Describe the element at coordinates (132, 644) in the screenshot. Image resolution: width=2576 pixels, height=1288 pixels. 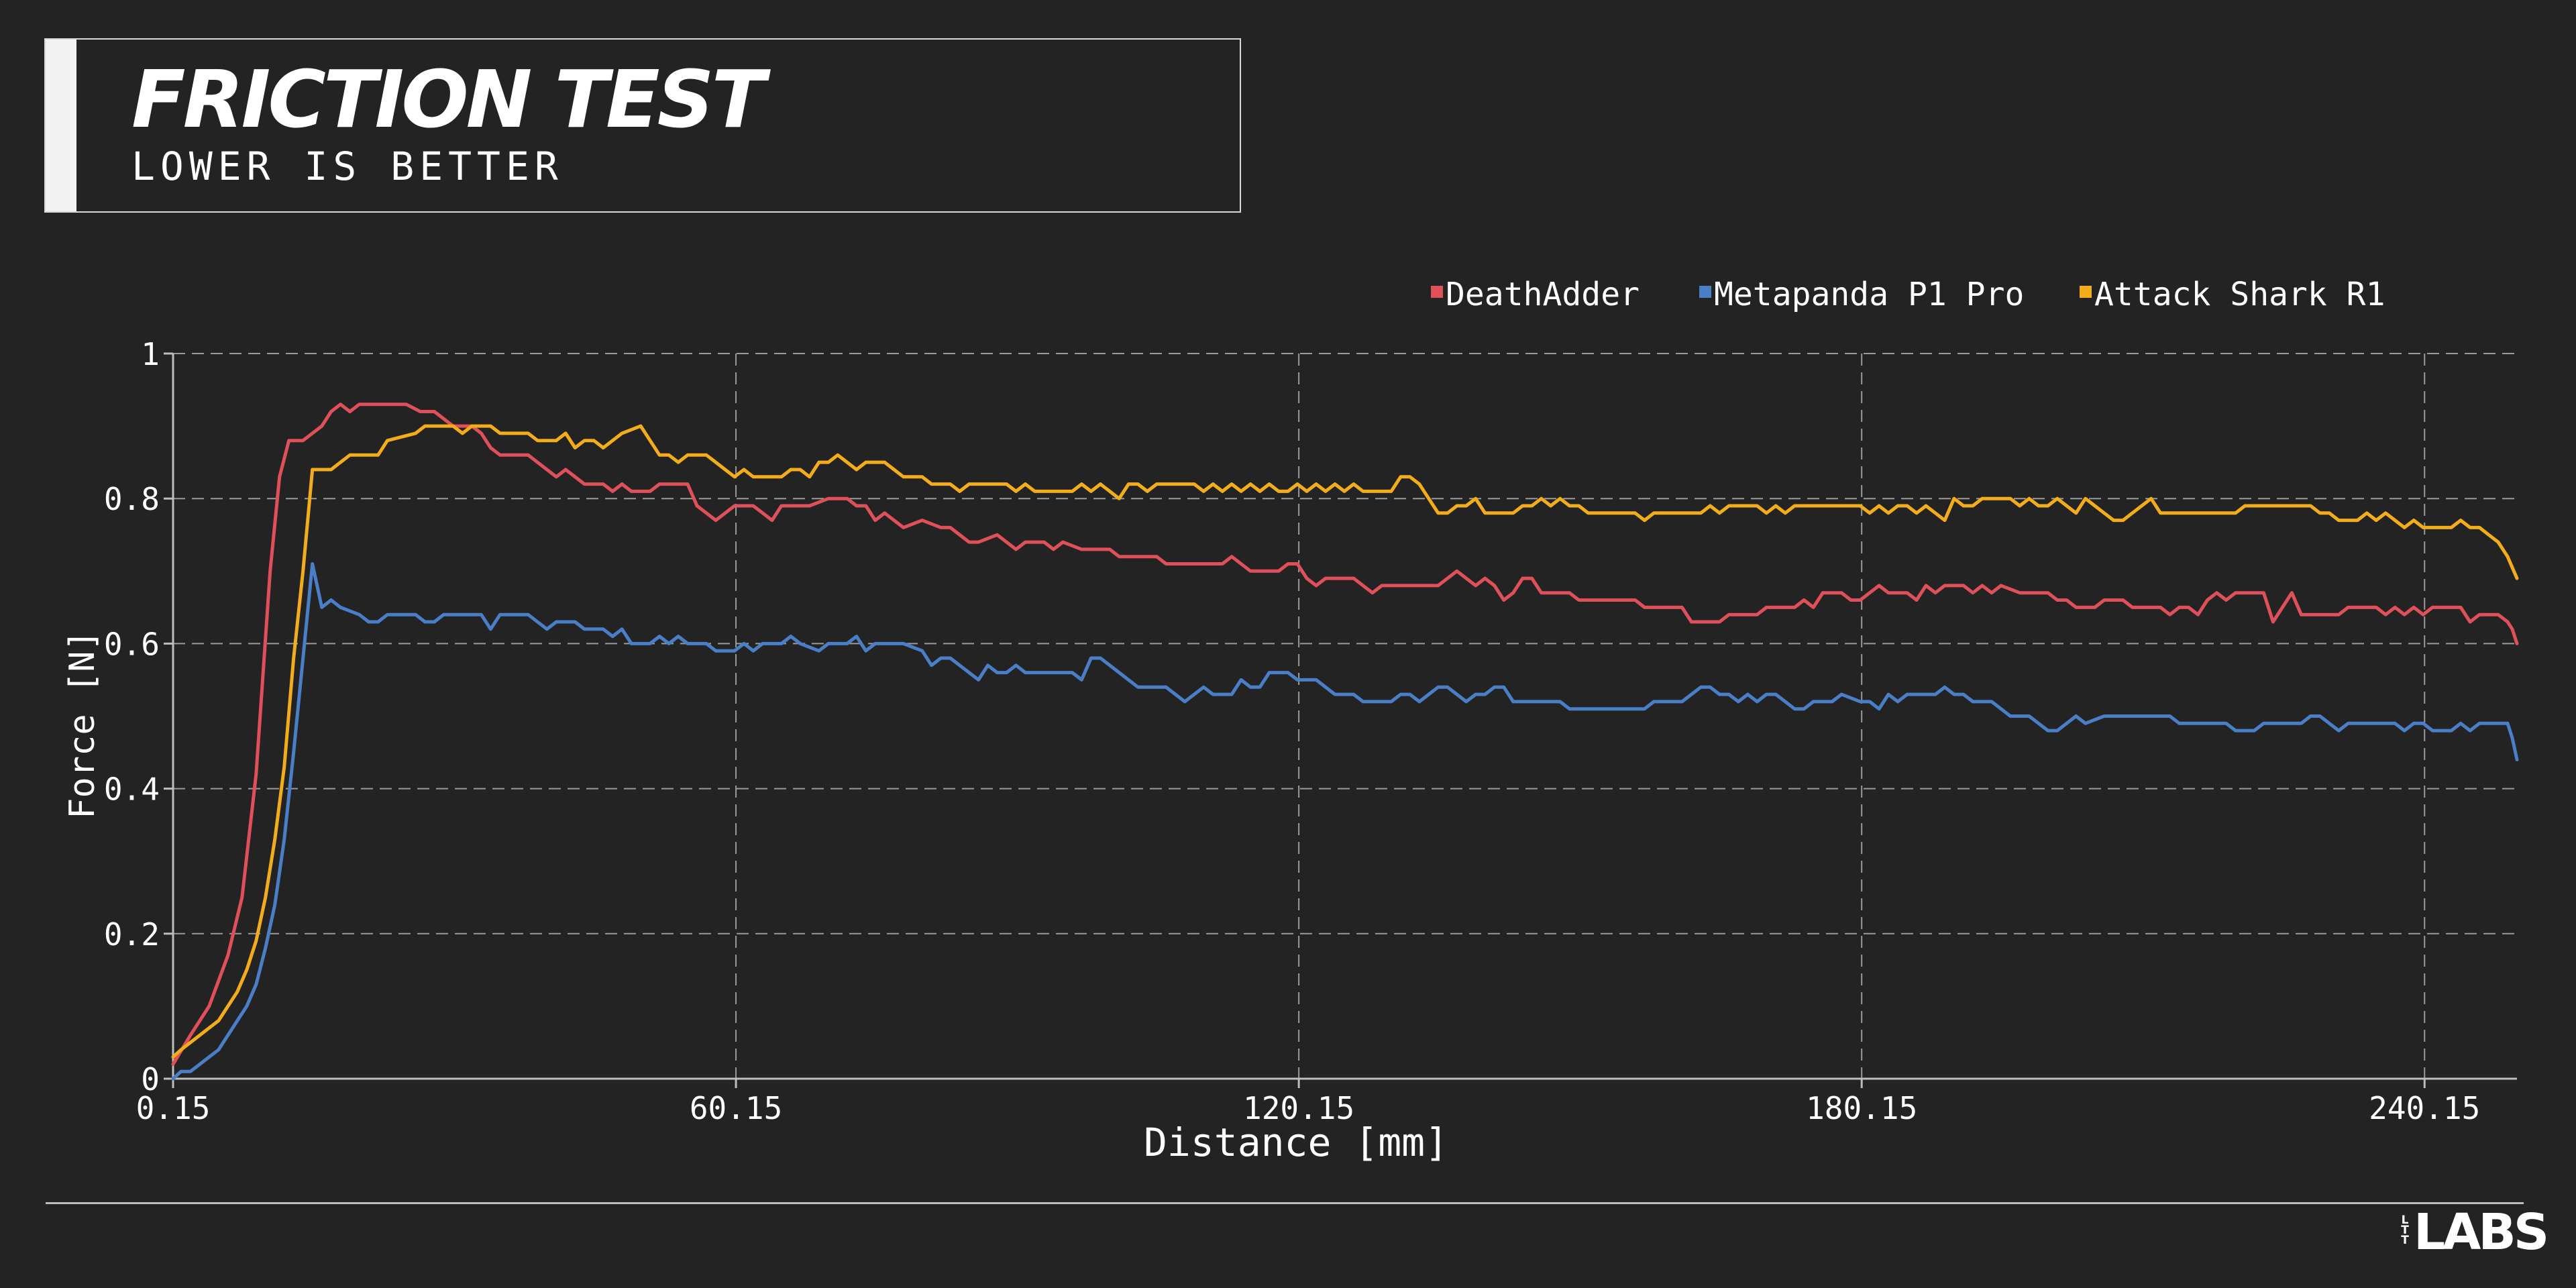
I see `y-tick-label: 0.6` at that location.